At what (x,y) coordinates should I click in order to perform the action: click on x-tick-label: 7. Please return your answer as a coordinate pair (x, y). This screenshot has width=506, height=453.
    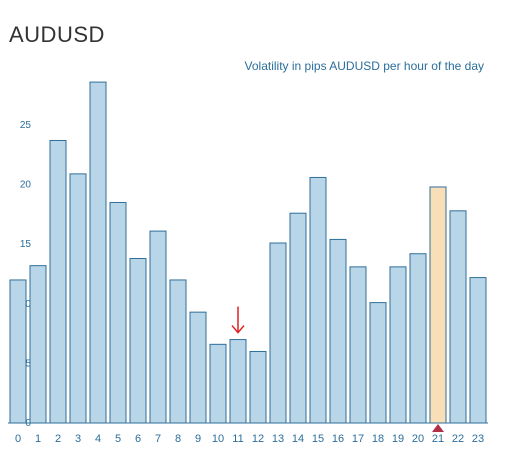
    Looking at the image, I should click on (158, 439).